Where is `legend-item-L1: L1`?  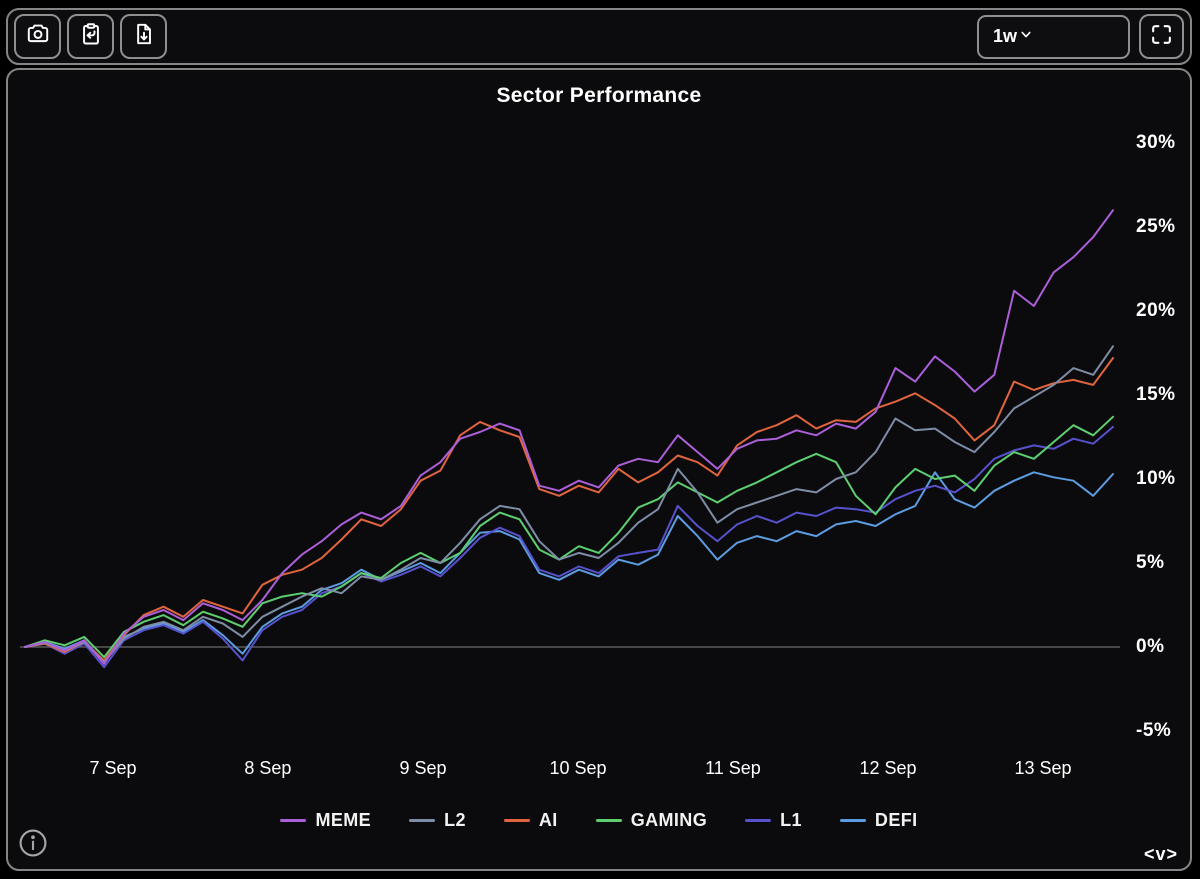
legend-item-L1: L1 is located at coordinates (773, 820).